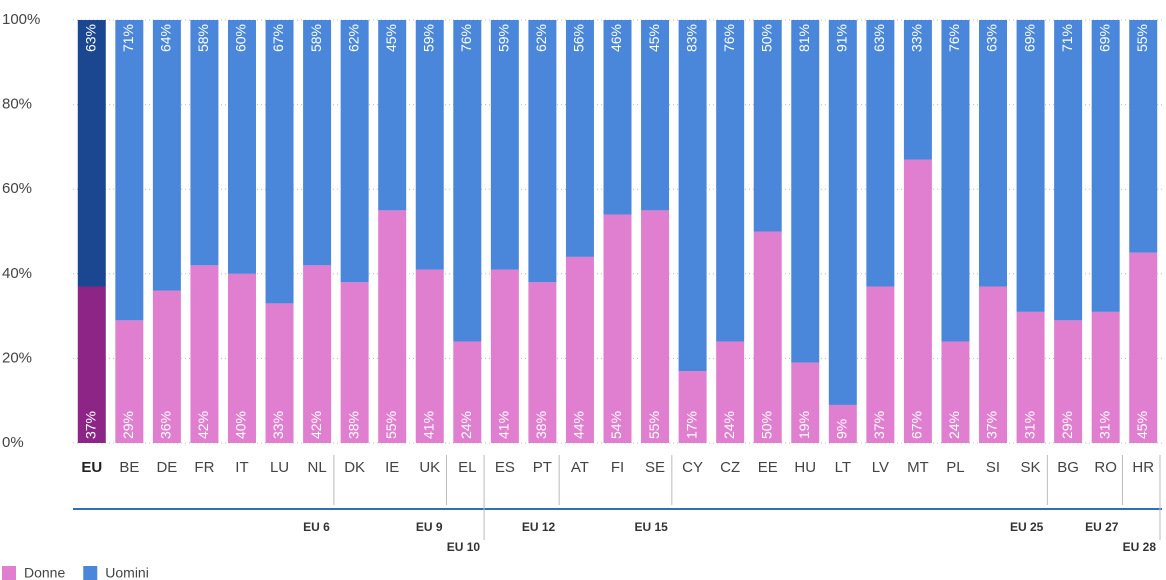  What do you see at coordinates (1067, 425) in the screenshot?
I see `value-label: 29%` at bounding box center [1067, 425].